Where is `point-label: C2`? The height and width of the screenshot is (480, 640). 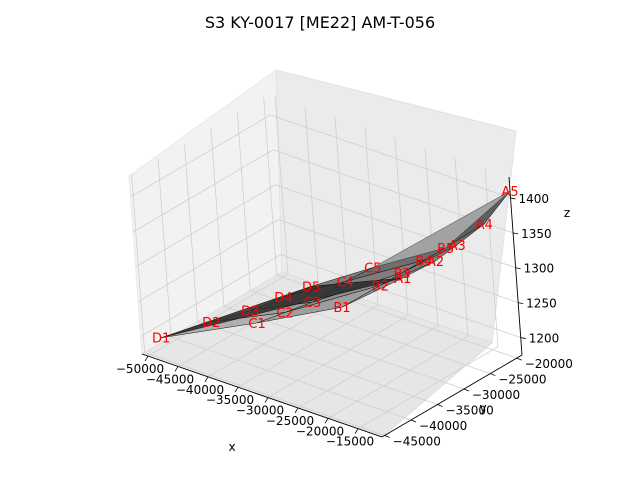 point-label: C2 is located at coordinates (284, 313).